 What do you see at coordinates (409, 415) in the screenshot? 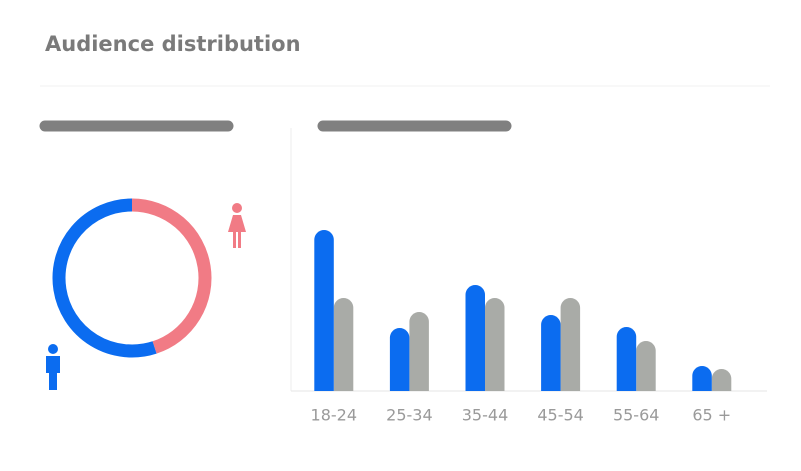
I see `x-tick-label: 25-34` at bounding box center [409, 415].